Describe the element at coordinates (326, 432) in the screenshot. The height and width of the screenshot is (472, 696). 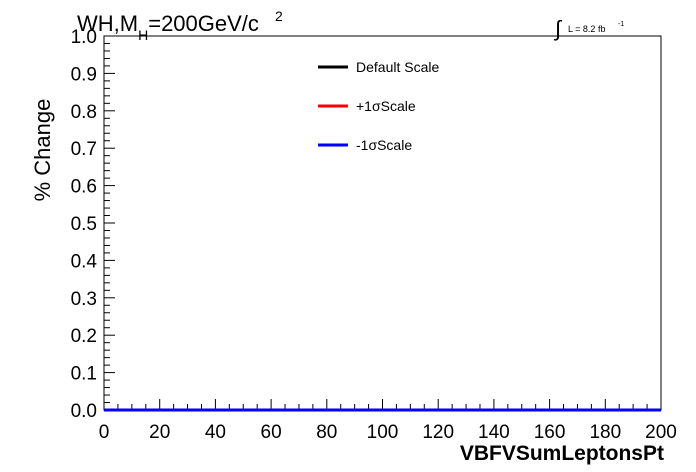
I see `x-tick-label: 80` at that location.